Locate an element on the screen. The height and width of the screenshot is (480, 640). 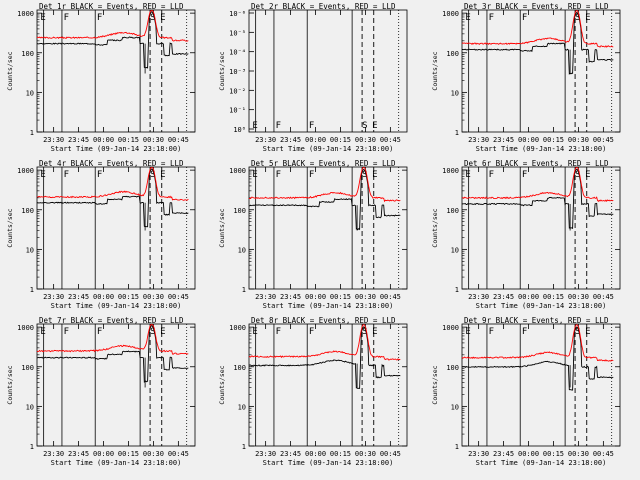
panel-title: Det 5r BLACK = Events, RED = LLD is located at coordinates (323, 163).